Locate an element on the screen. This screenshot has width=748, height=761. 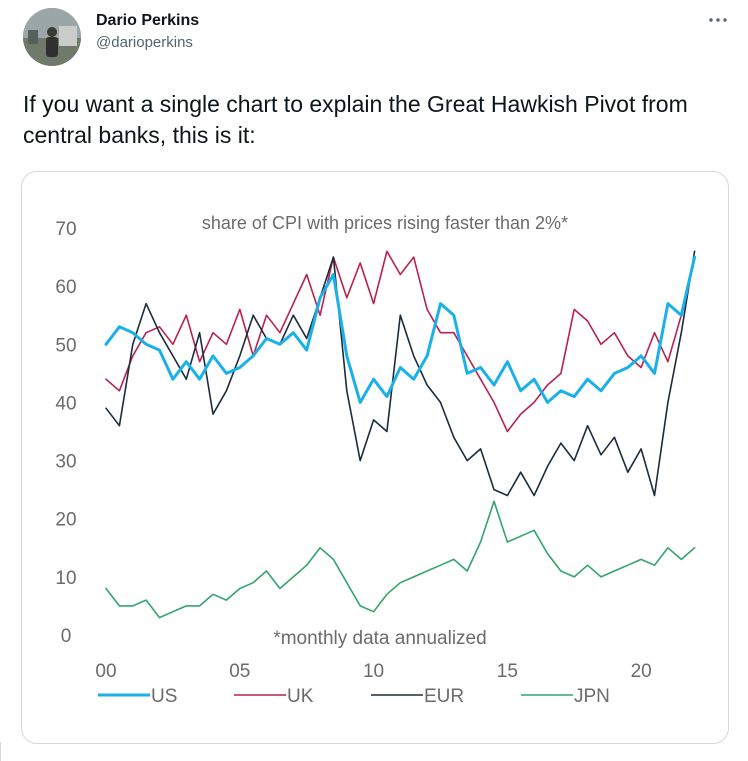
author-block: Dario Perkins @darioperkins is located at coordinates (147, 32).